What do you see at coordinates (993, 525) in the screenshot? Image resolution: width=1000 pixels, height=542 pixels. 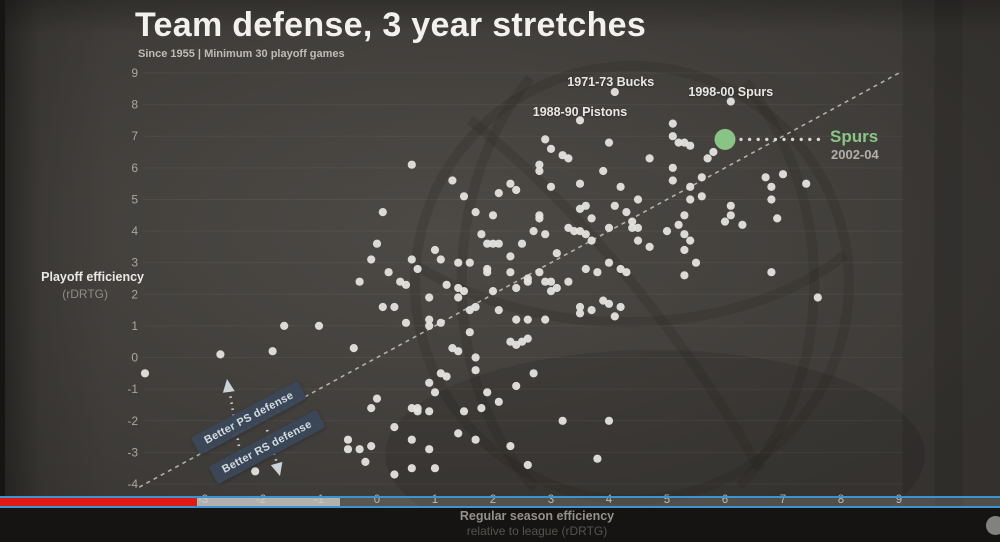 I see `watermark-circle` at bounding box center [993, 525].